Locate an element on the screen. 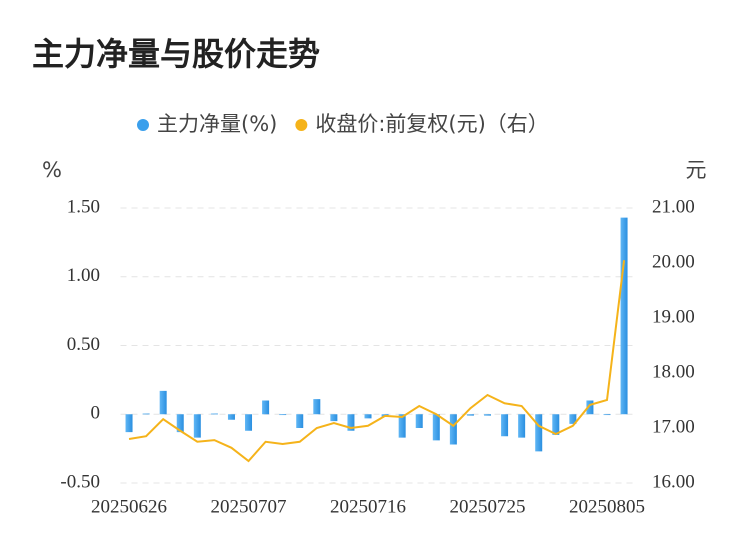  y2-axis-label: 元 is located at coordinates (696, 170).